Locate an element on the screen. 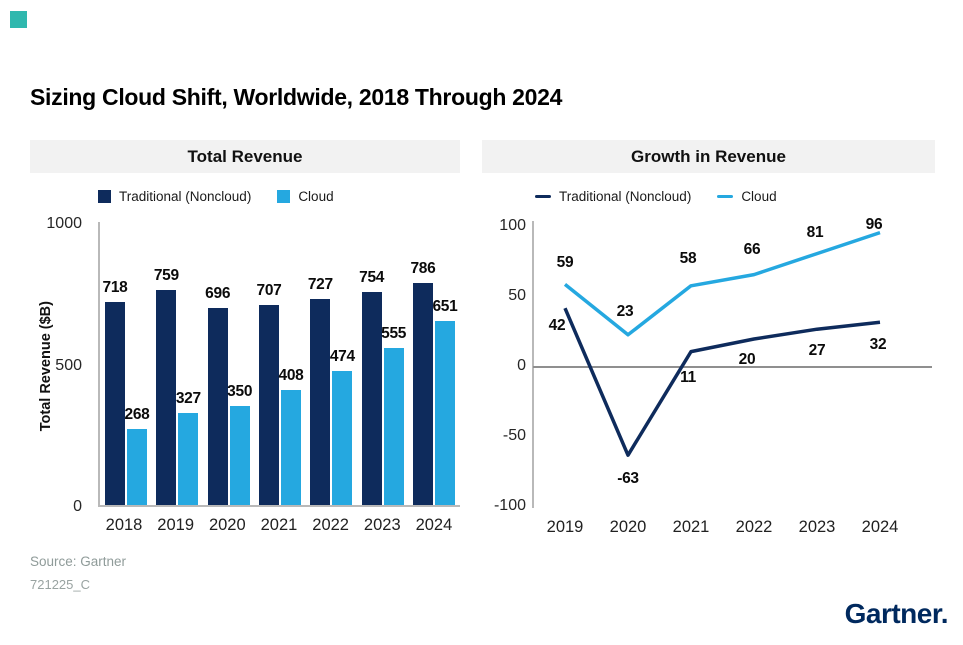 The image size is (963, 645). teal-accent-square is located at coordinates (18, 19).